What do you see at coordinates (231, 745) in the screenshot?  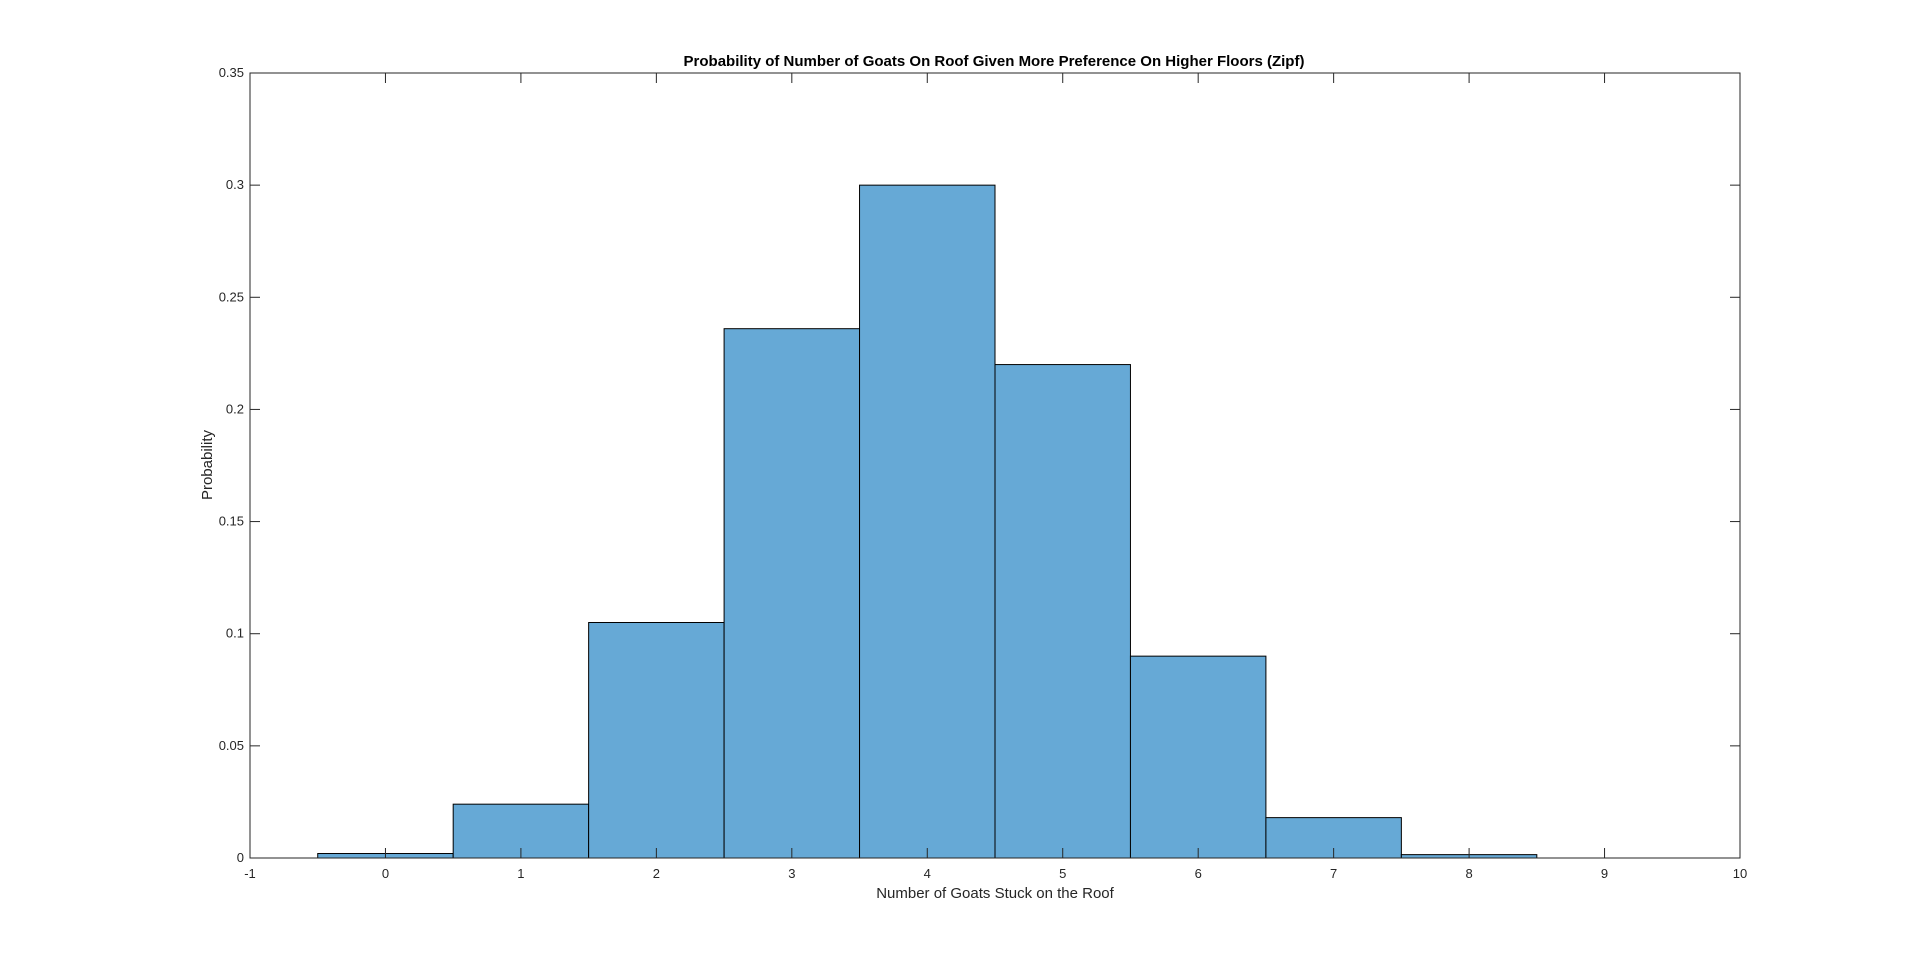 I see `y-tick-label: 0.05` at bounding box center [231, 745].